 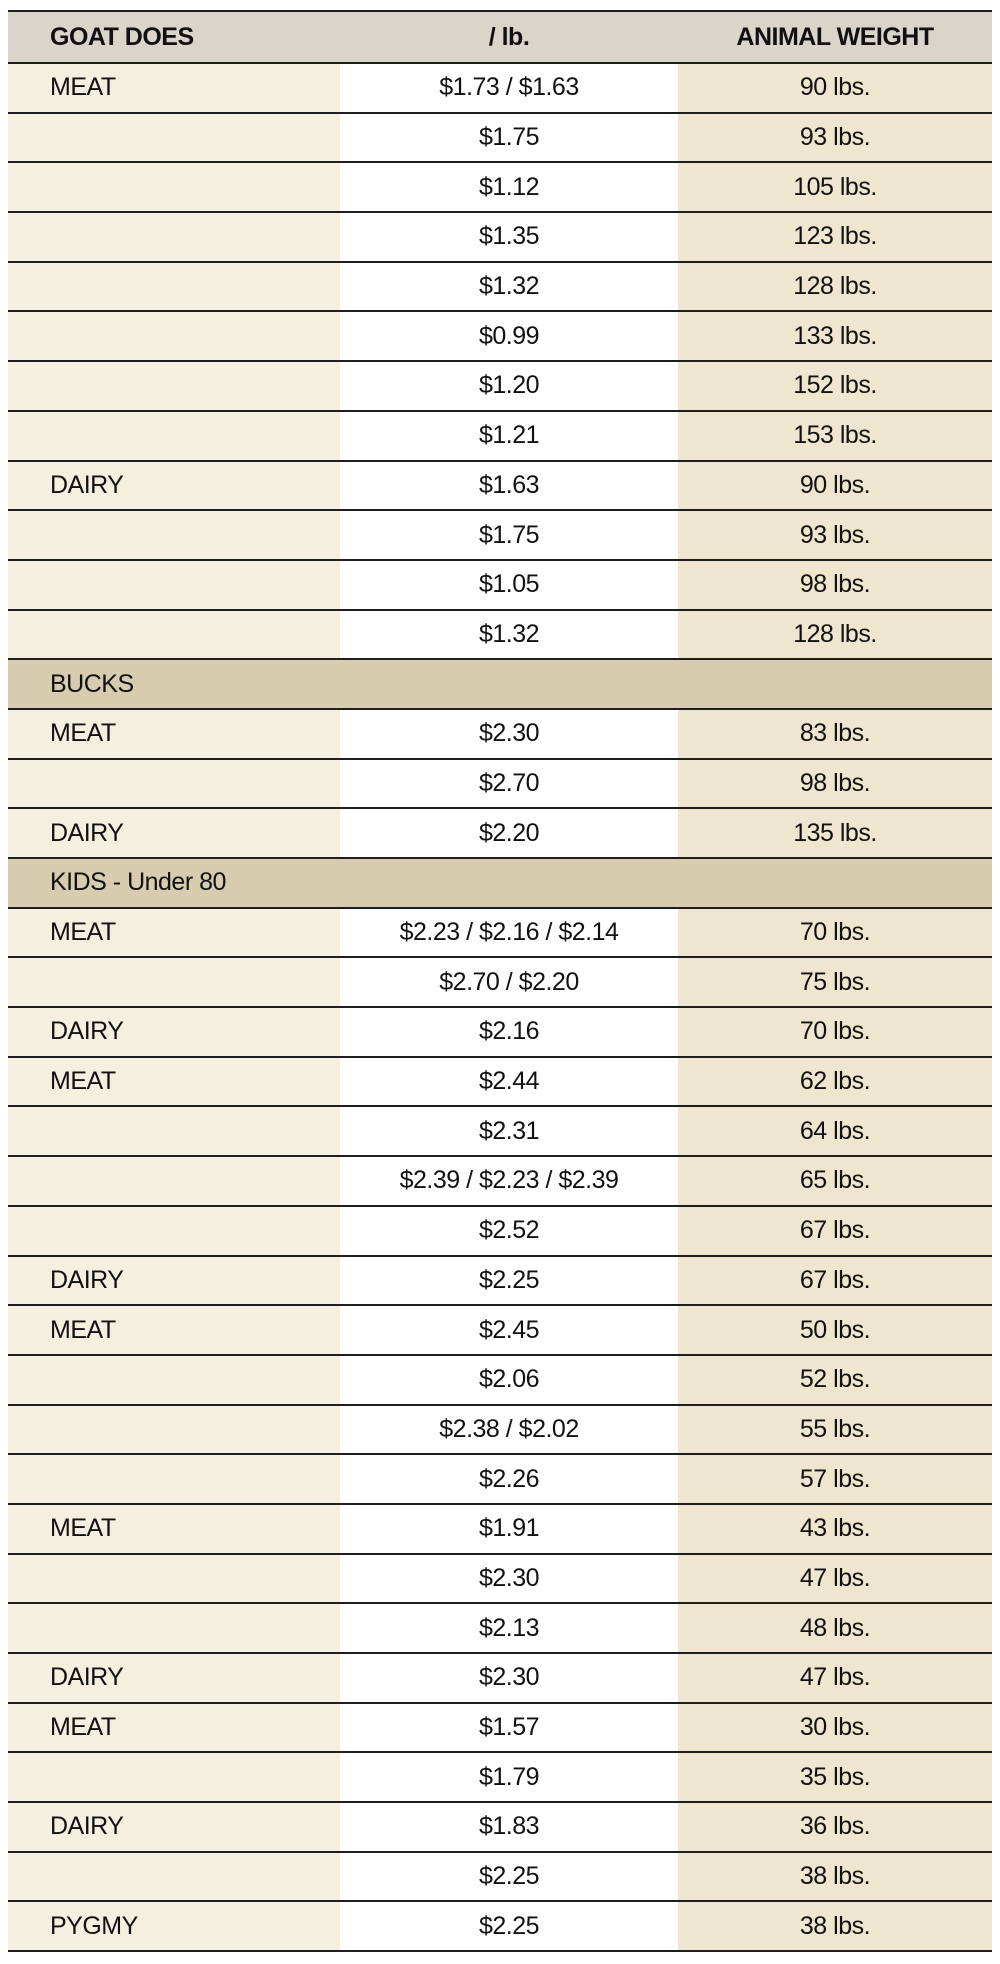 What do you see at coordinates (509, 1380) in the screenshot?
I see `price-cell: $2.06` at bounding box center [509, 1380].